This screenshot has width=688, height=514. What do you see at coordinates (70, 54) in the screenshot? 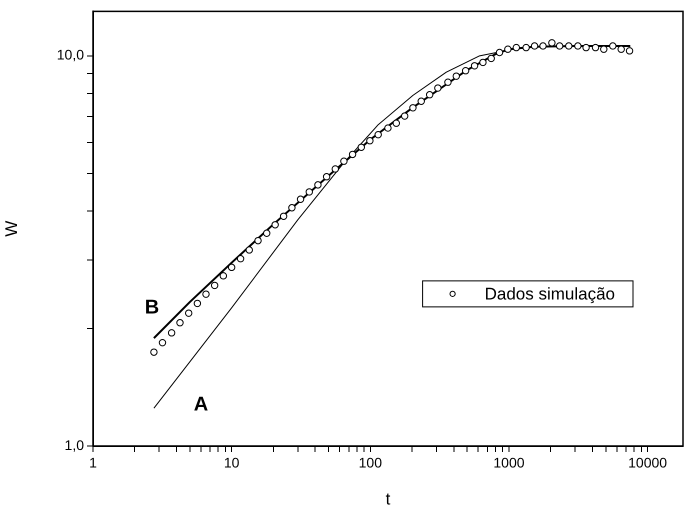
I see `y-tick-label: 10,0` at bounding box center [70, 54].